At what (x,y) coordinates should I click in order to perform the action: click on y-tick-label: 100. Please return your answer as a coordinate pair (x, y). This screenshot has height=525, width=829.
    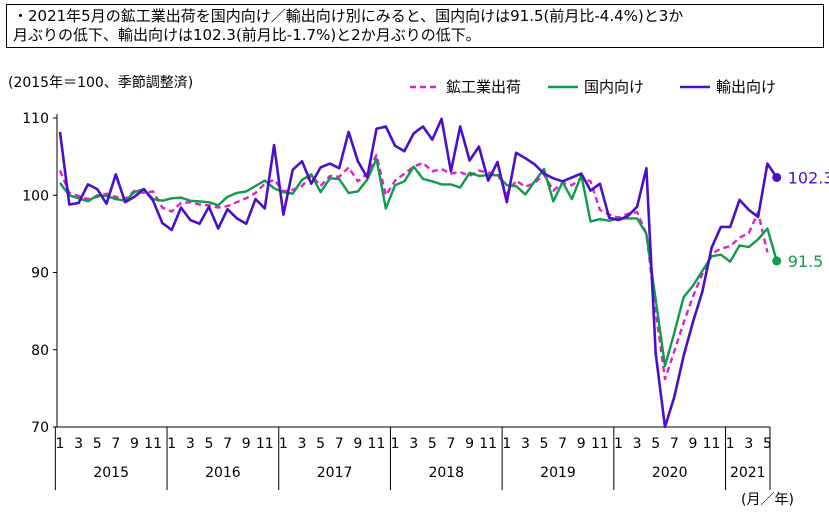
    Looking at the image, I should click on (35, 196).